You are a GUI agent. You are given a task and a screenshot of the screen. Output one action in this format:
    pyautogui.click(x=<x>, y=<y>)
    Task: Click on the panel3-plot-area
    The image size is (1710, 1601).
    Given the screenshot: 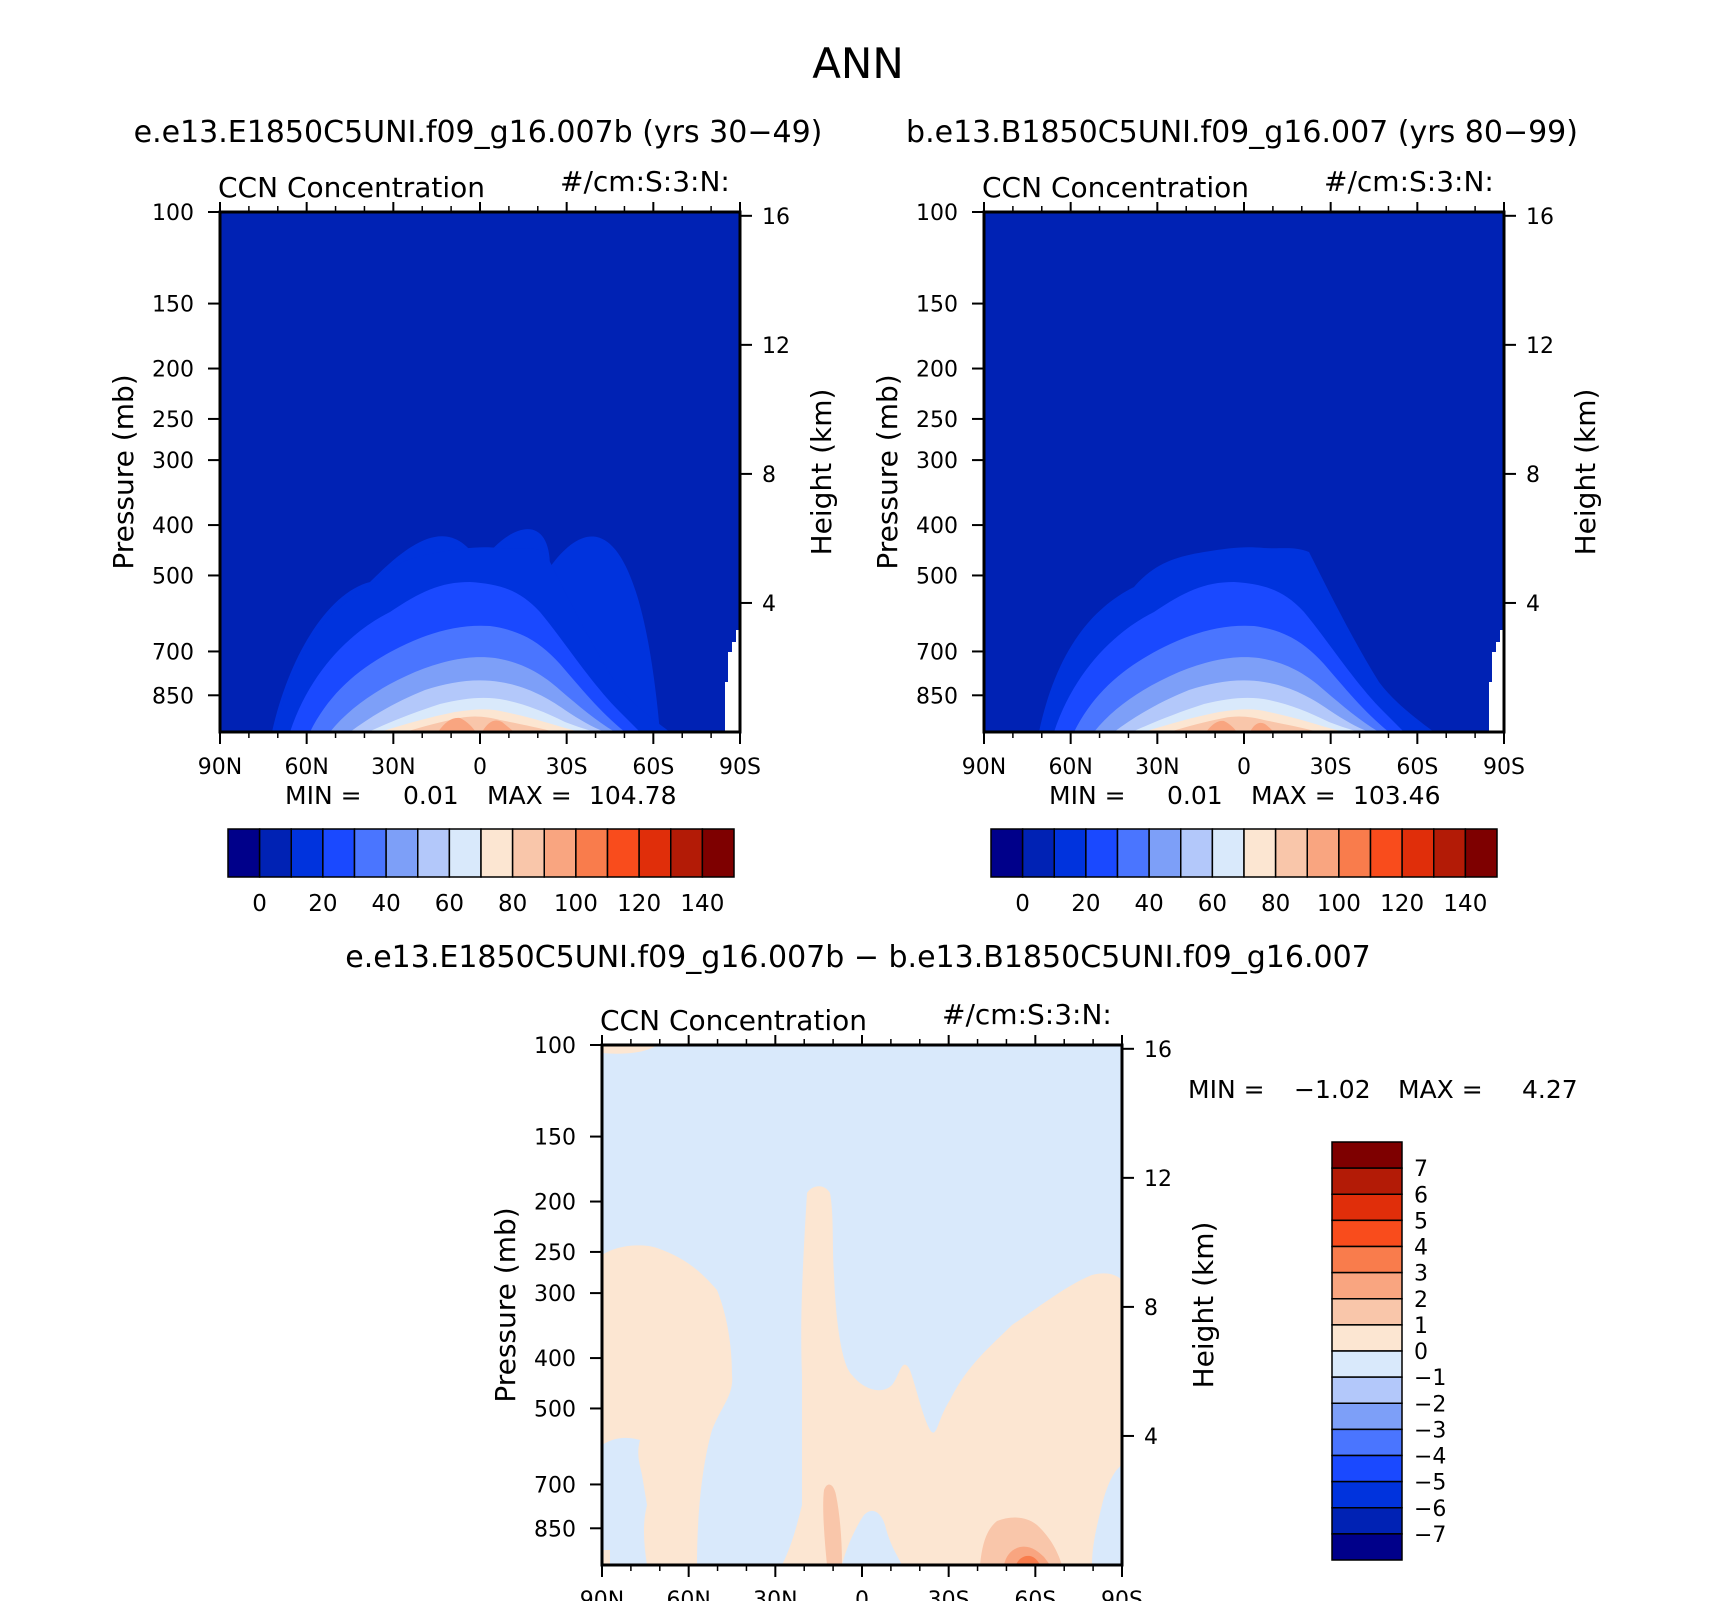 What is the action you would take?
    pyautogui.click(x=862, y=1305)
    